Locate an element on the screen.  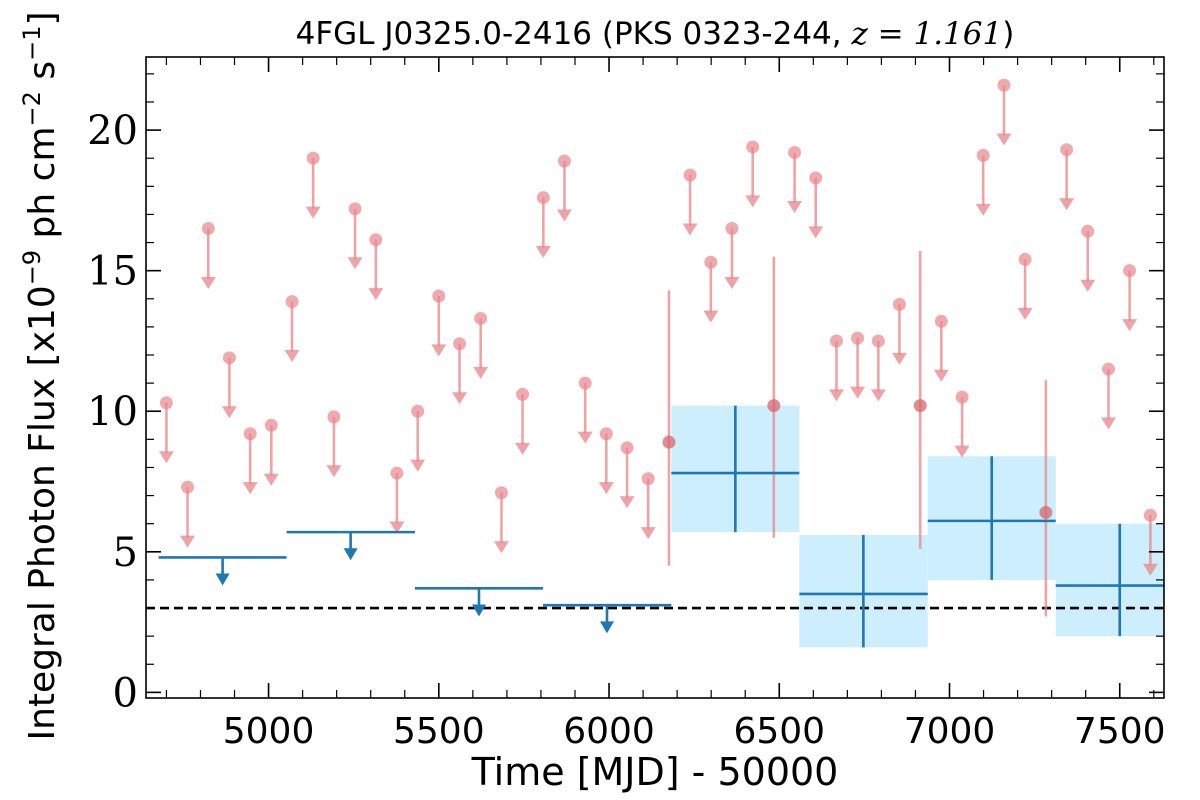
x-tick-label: 5000 is located at coordinates (269, 731).